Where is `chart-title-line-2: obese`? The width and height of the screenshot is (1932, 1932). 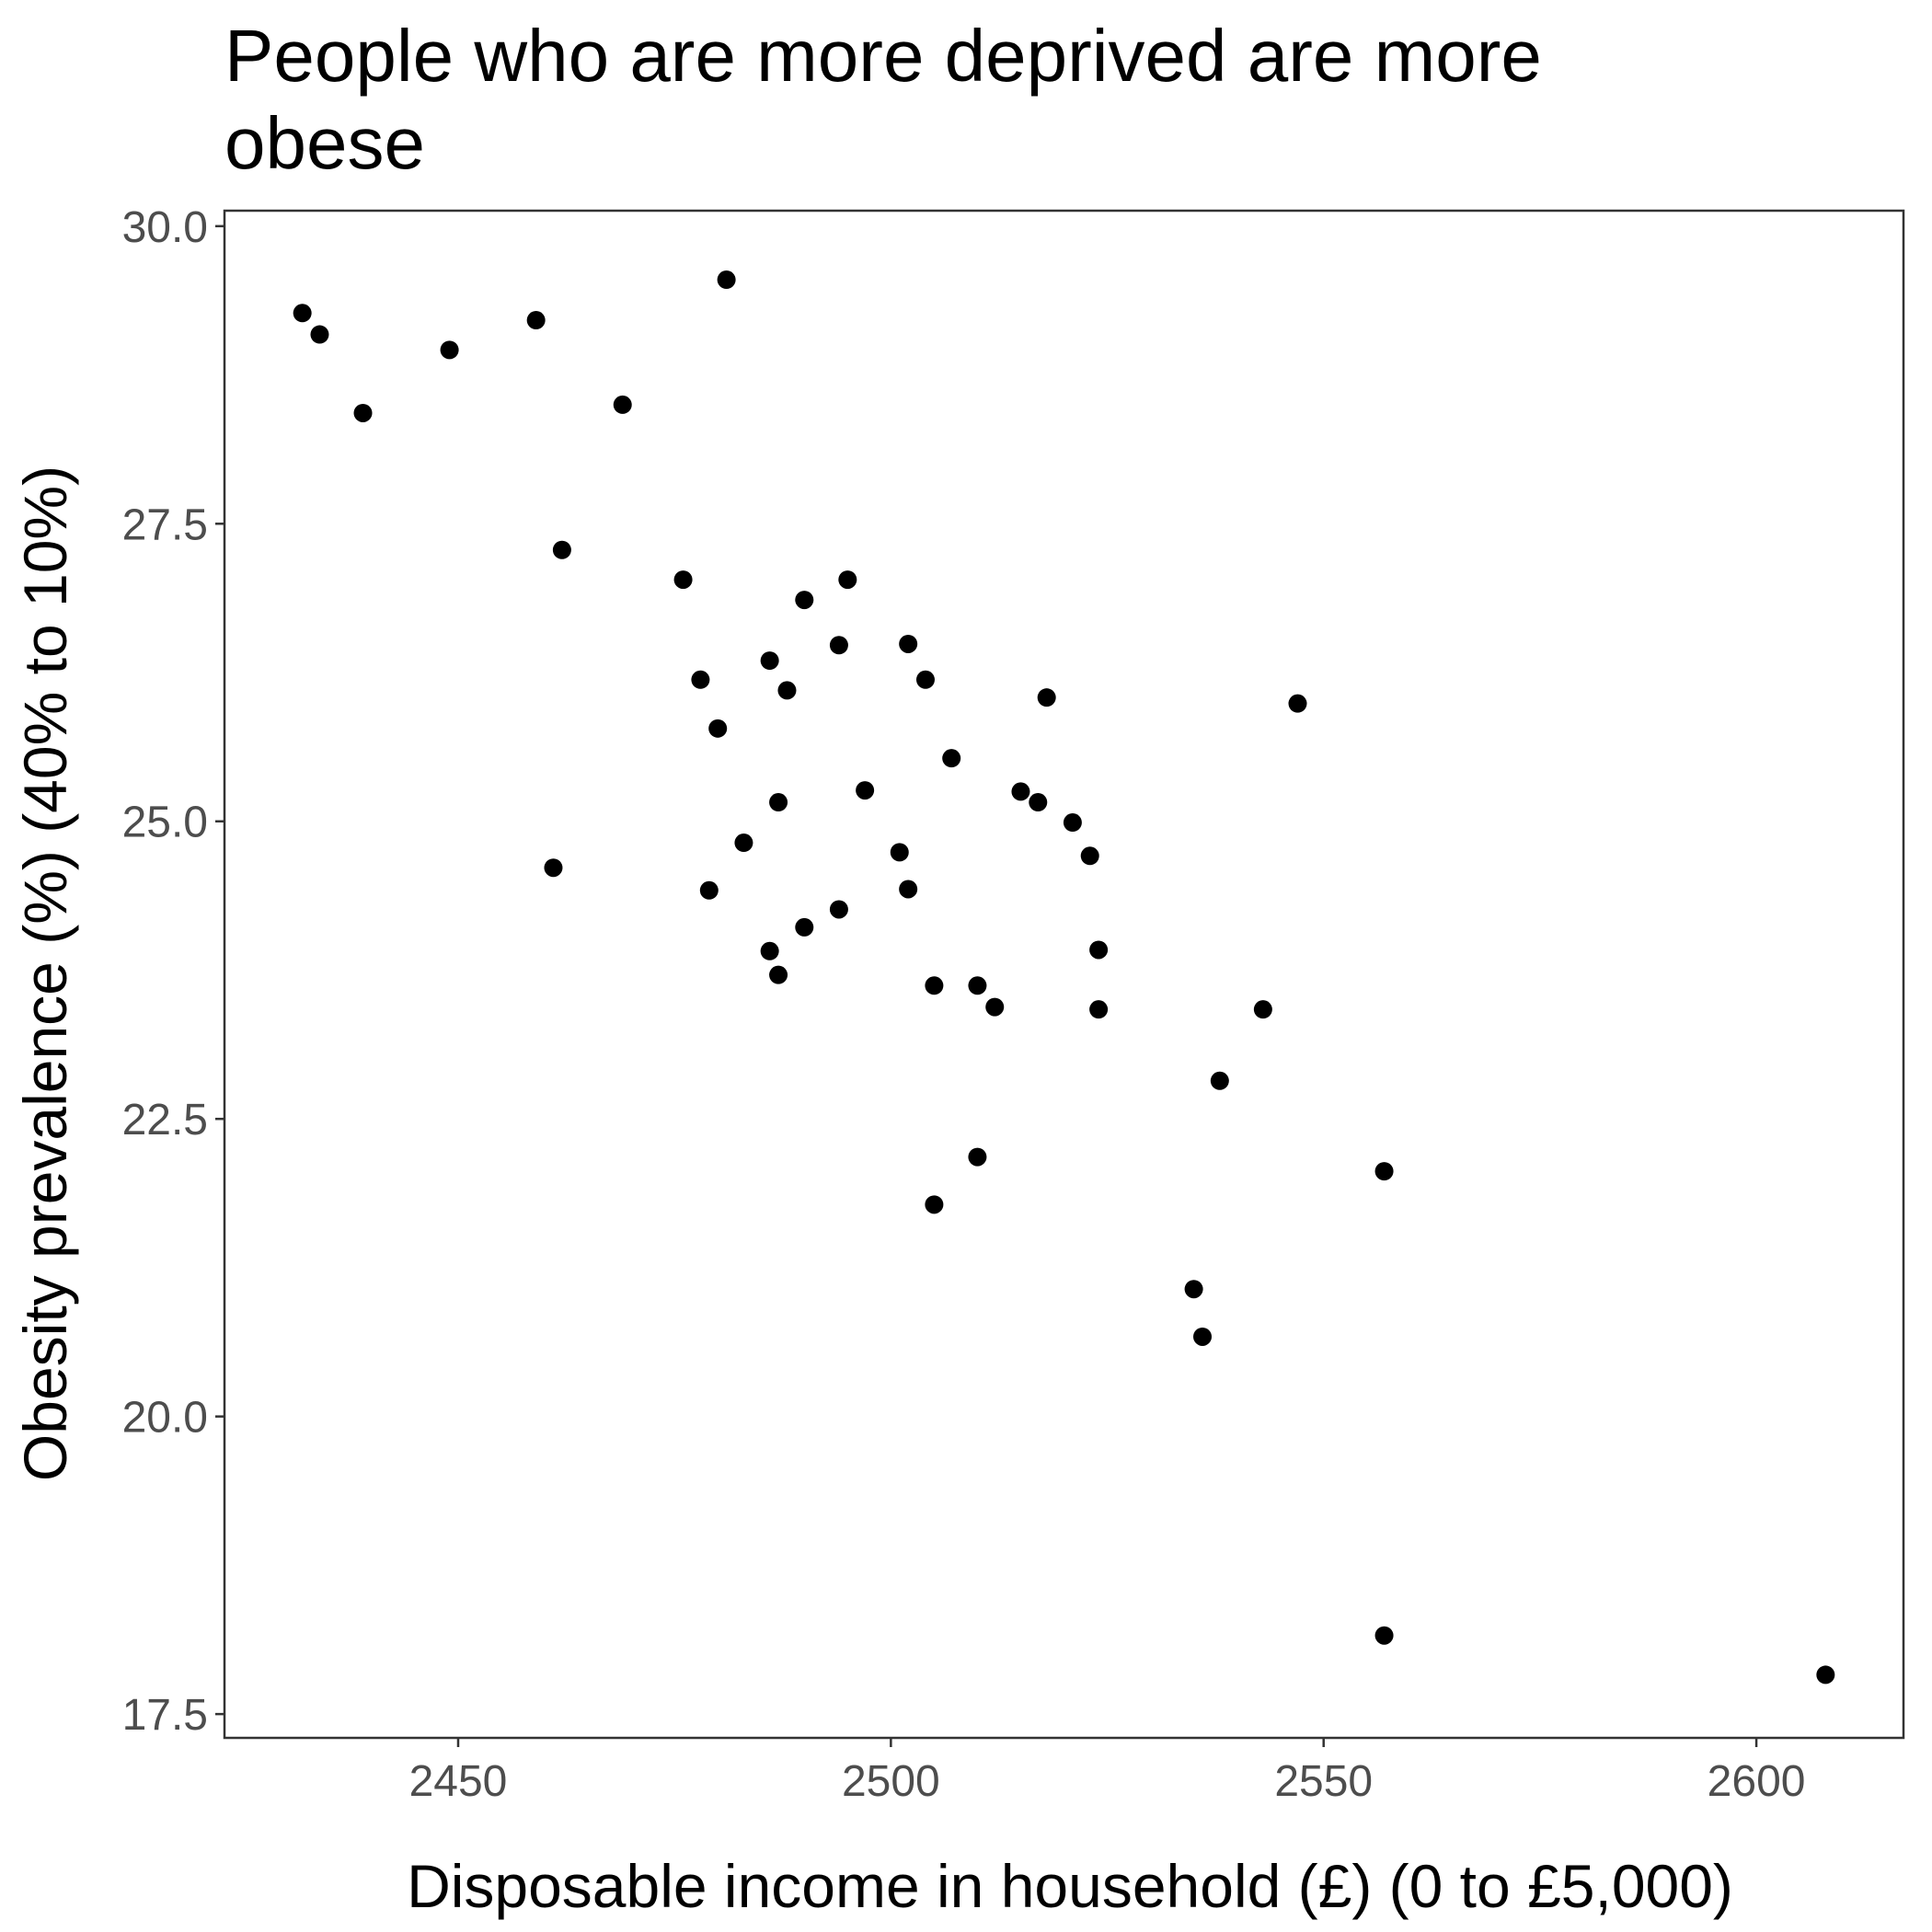 chart-title-line-2: obese is located at coordinates (324, 143).